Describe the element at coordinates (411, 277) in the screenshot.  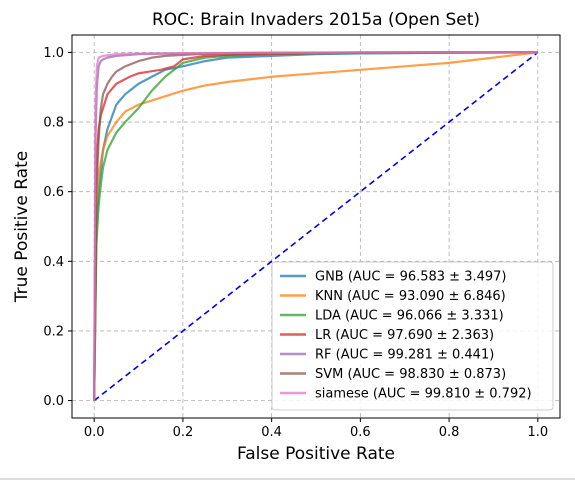
I see `legend-entry: GNB (AUC = 96.583 ± 3.497)` at that location.